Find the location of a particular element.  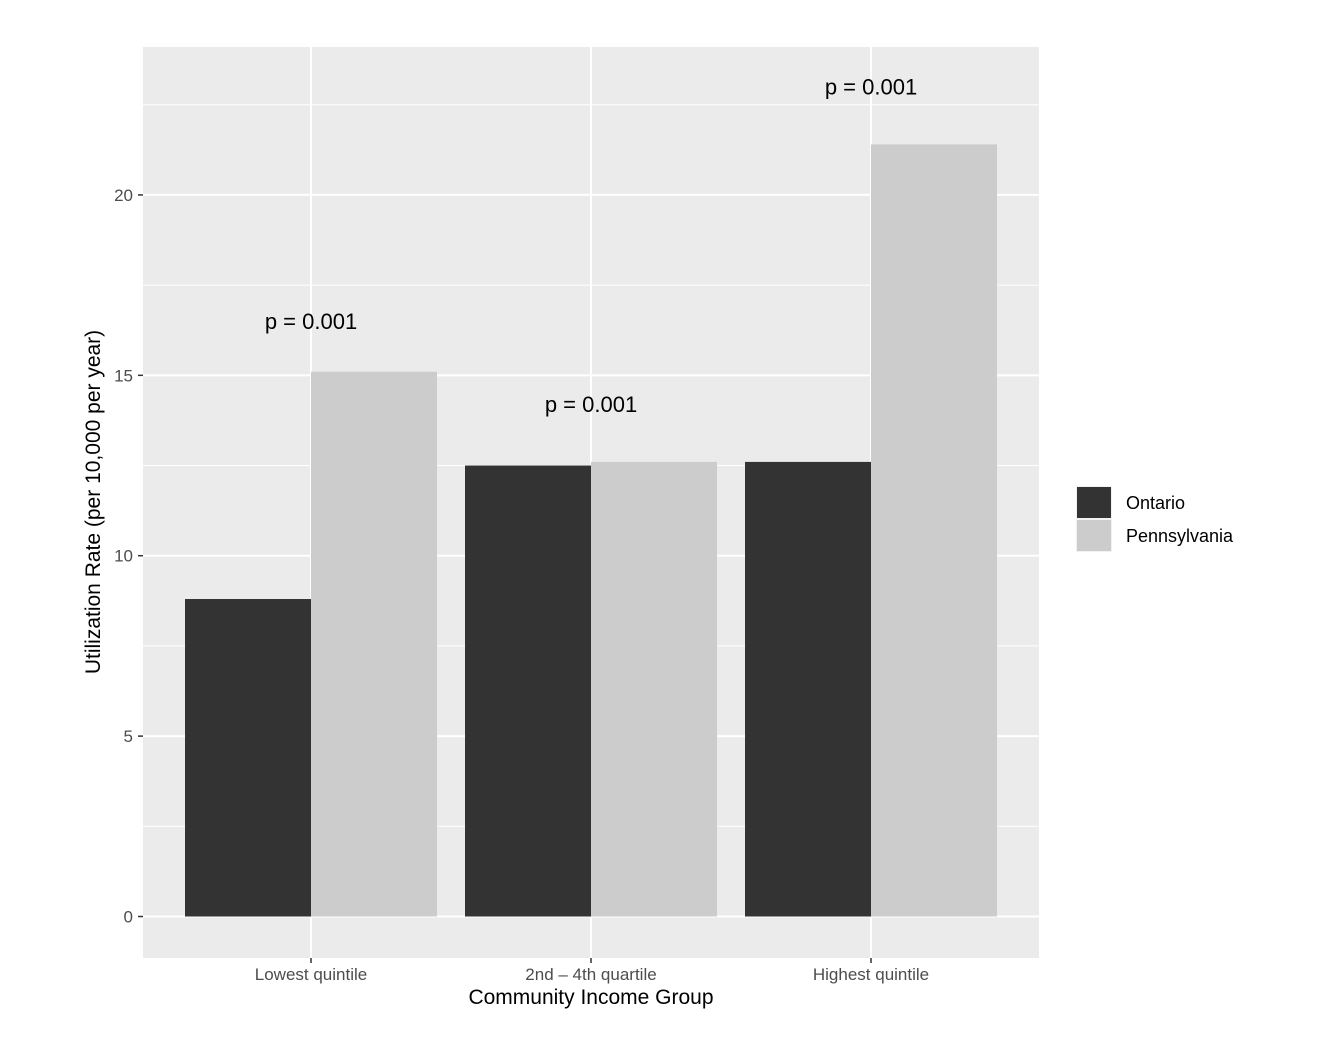

y-axis: 0 5 10 15 20 is located at coordinates (128, 556).